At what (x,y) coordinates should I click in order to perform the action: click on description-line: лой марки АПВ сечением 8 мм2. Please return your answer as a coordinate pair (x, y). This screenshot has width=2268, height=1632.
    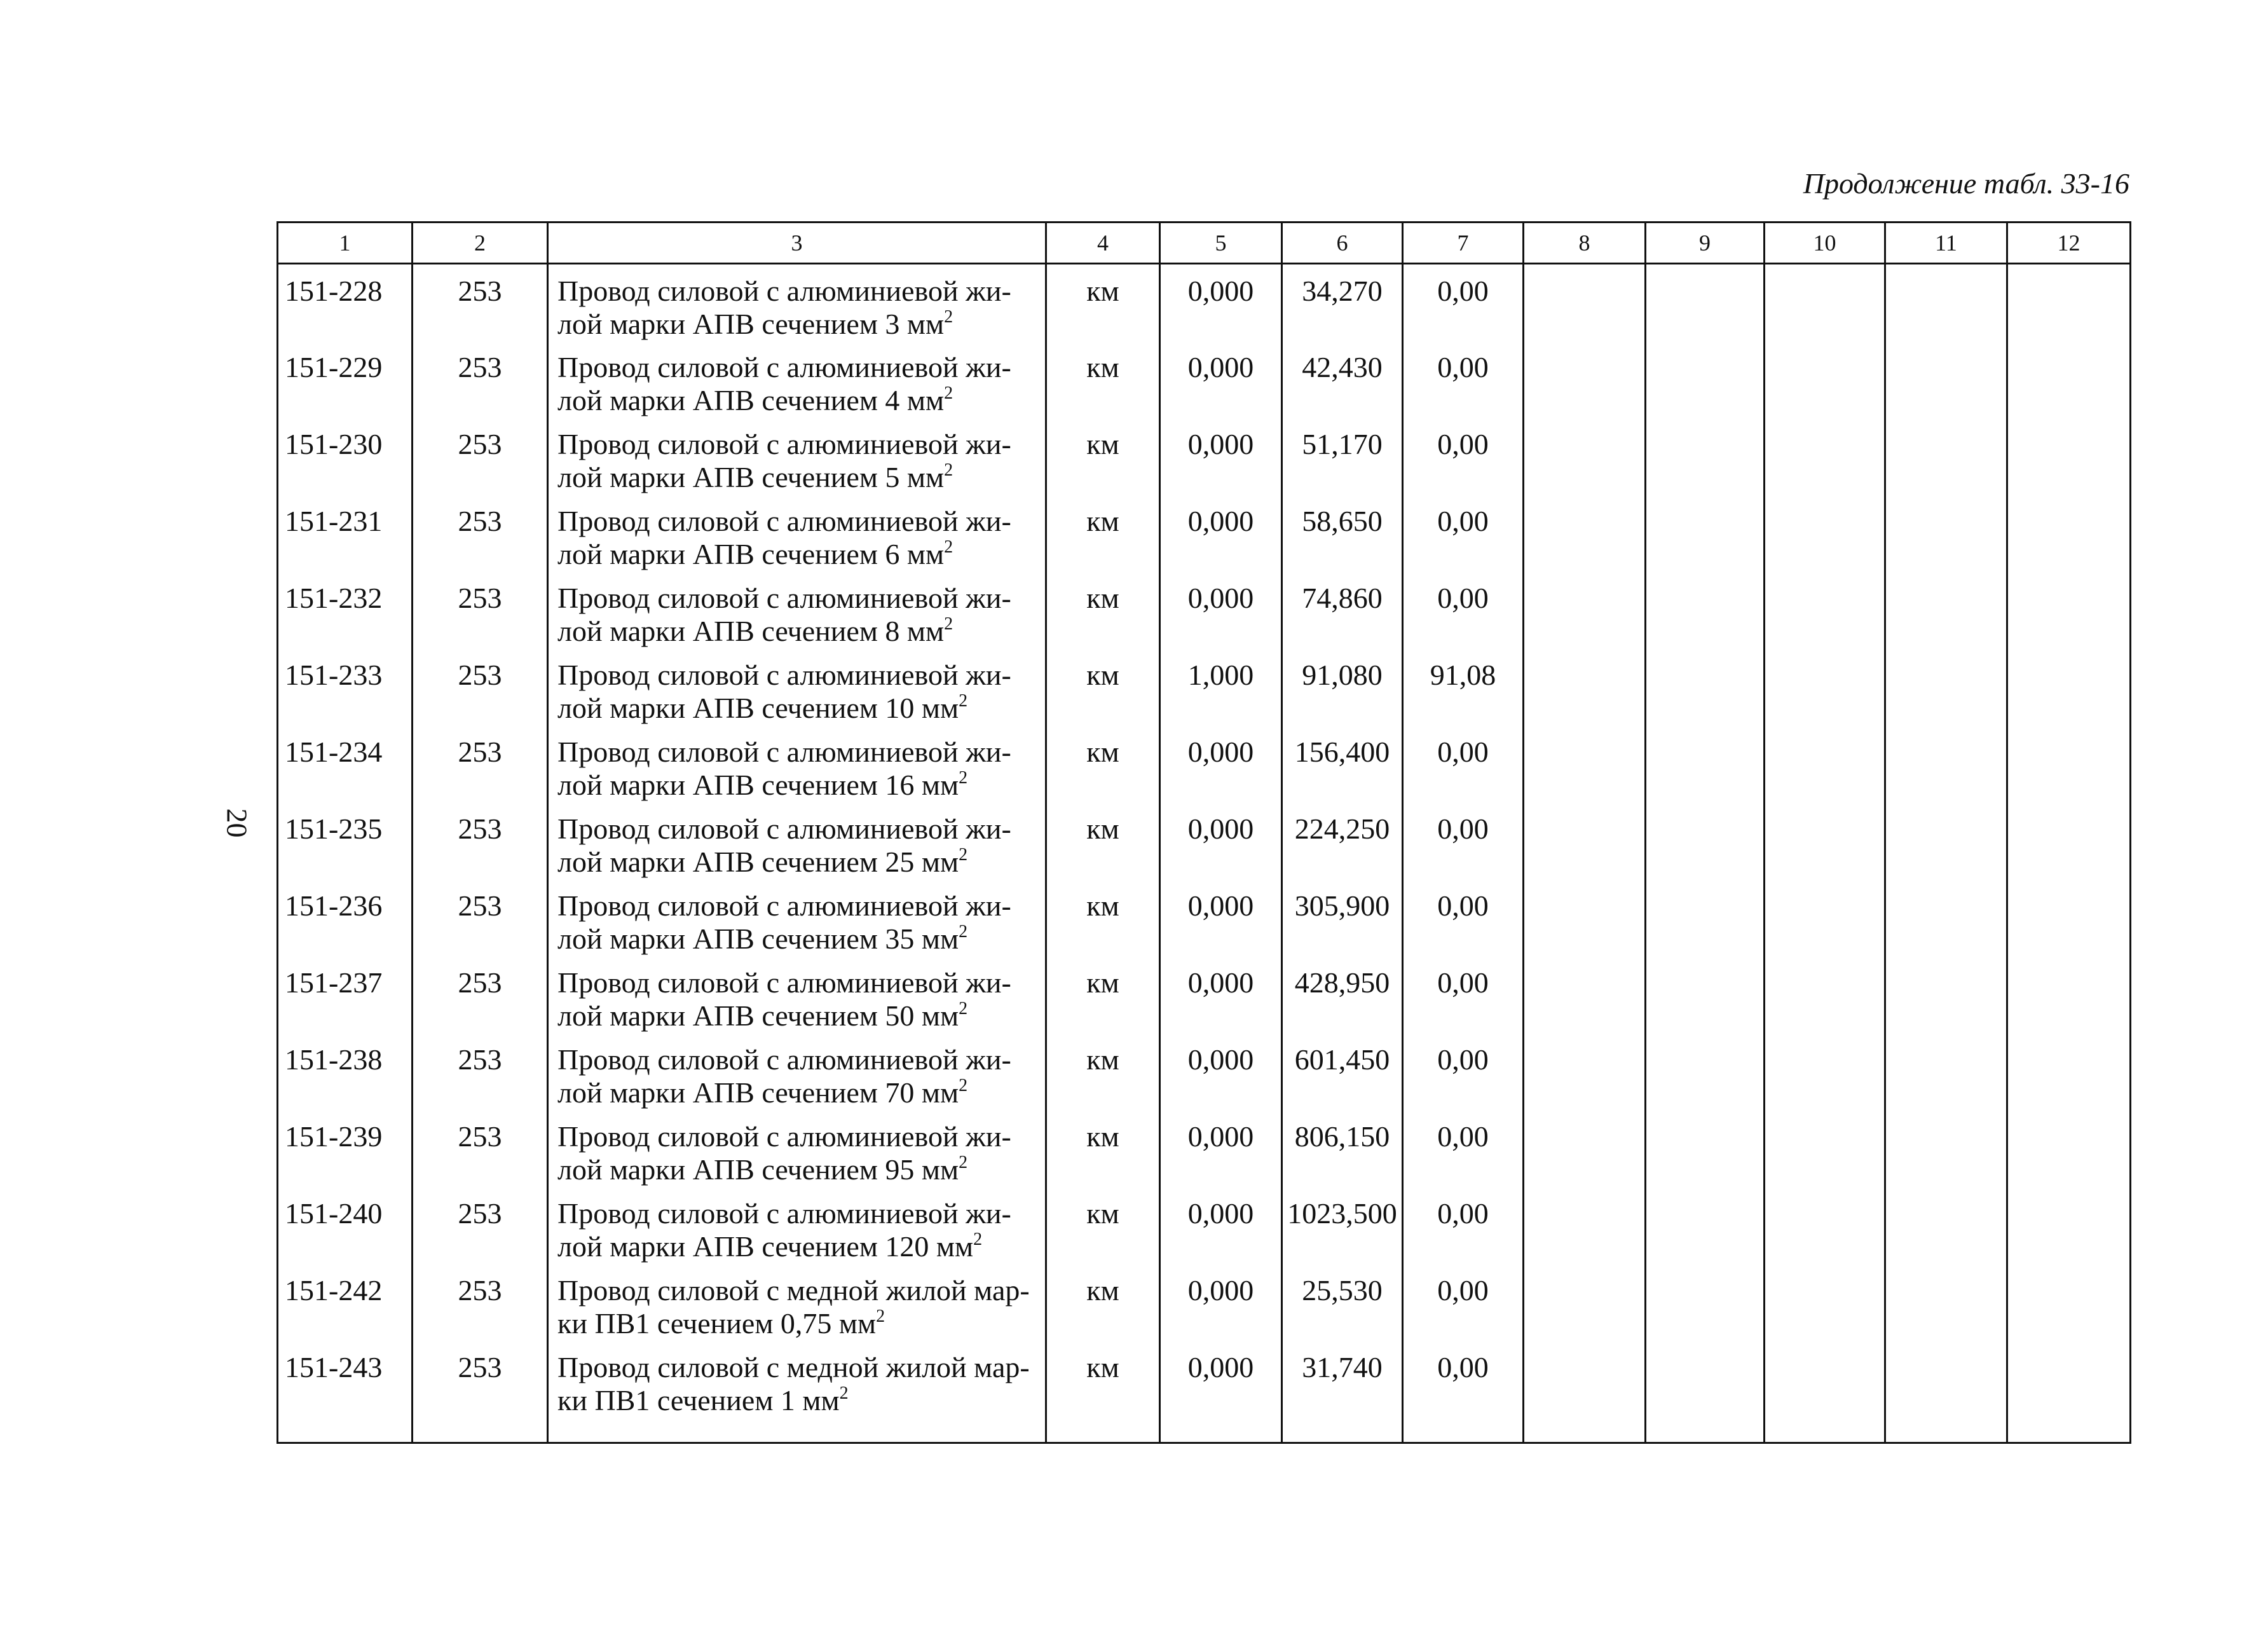
    Looking at the image, I should click on (799, 631).